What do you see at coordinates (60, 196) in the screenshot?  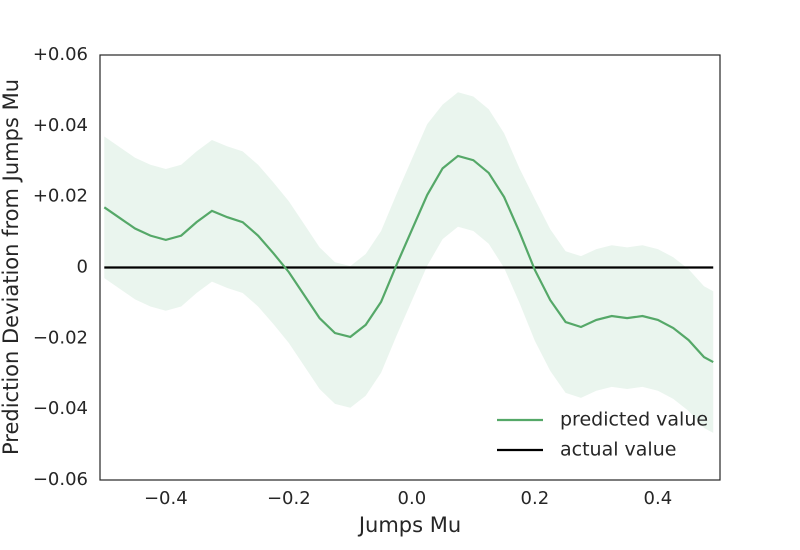 I see `y-tick-label: +0.02` at bounding box center [60, 196].